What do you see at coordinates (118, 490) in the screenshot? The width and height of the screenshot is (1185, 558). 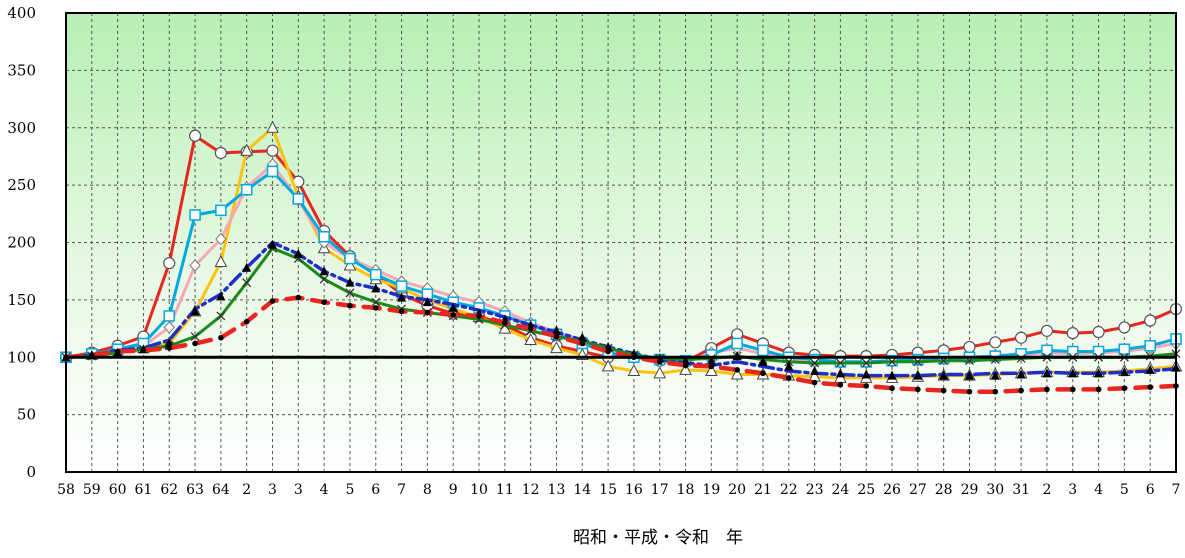 I see `x-tick-label: 60` at bounding box center [118, 490].